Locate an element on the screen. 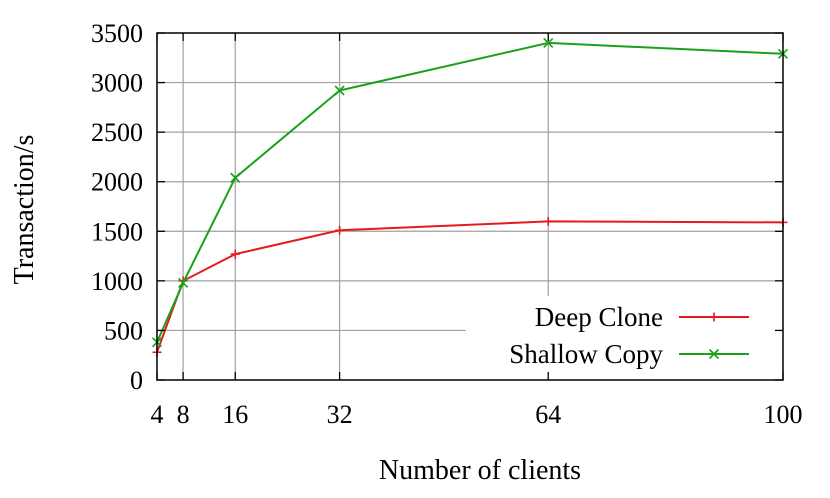 This screenshot has width=830, height=498. legend-background is located at coordinates (624, 337).